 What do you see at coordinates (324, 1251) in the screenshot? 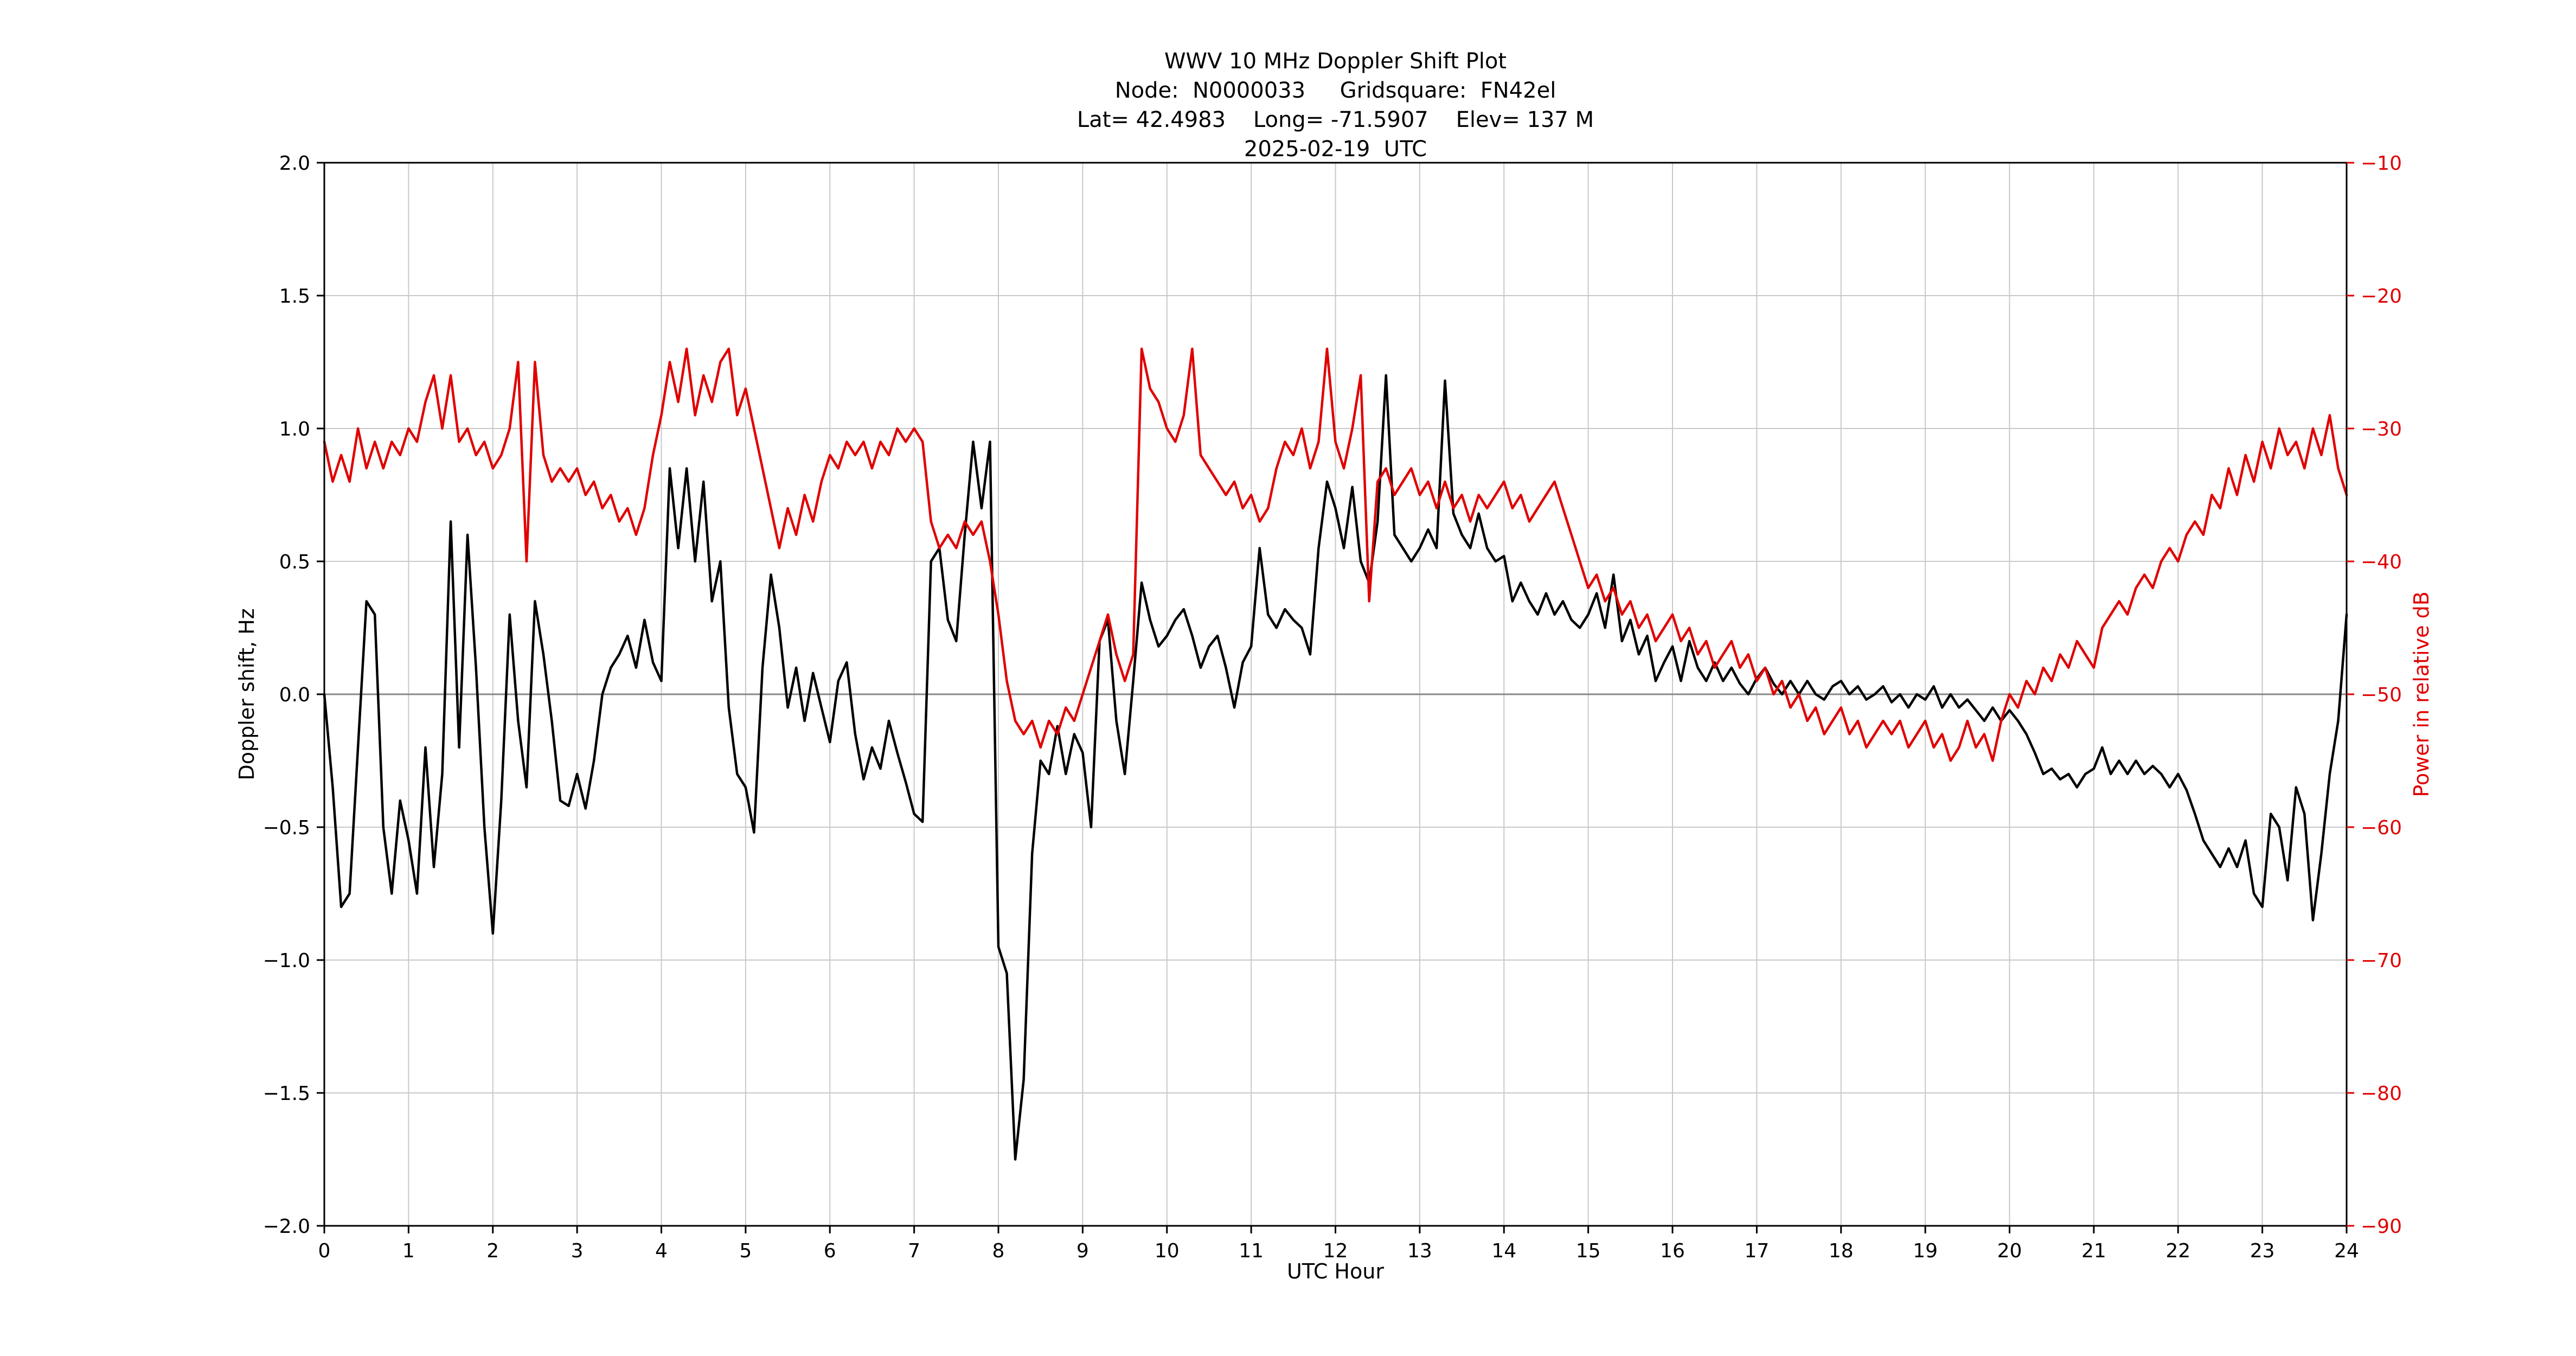
I see `x-tick-label: 0` at bounding box center [324, 1251].